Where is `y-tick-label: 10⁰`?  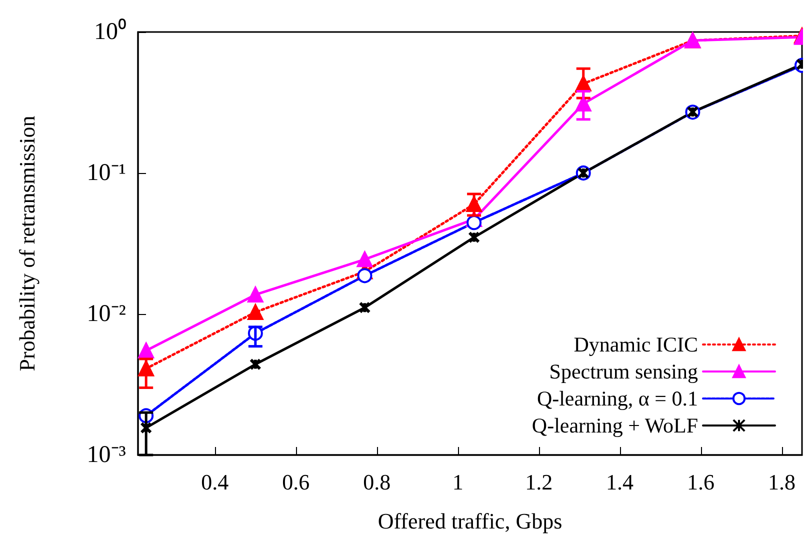 y-tick-label: 10⁰ is located at coordinates (110, 31).